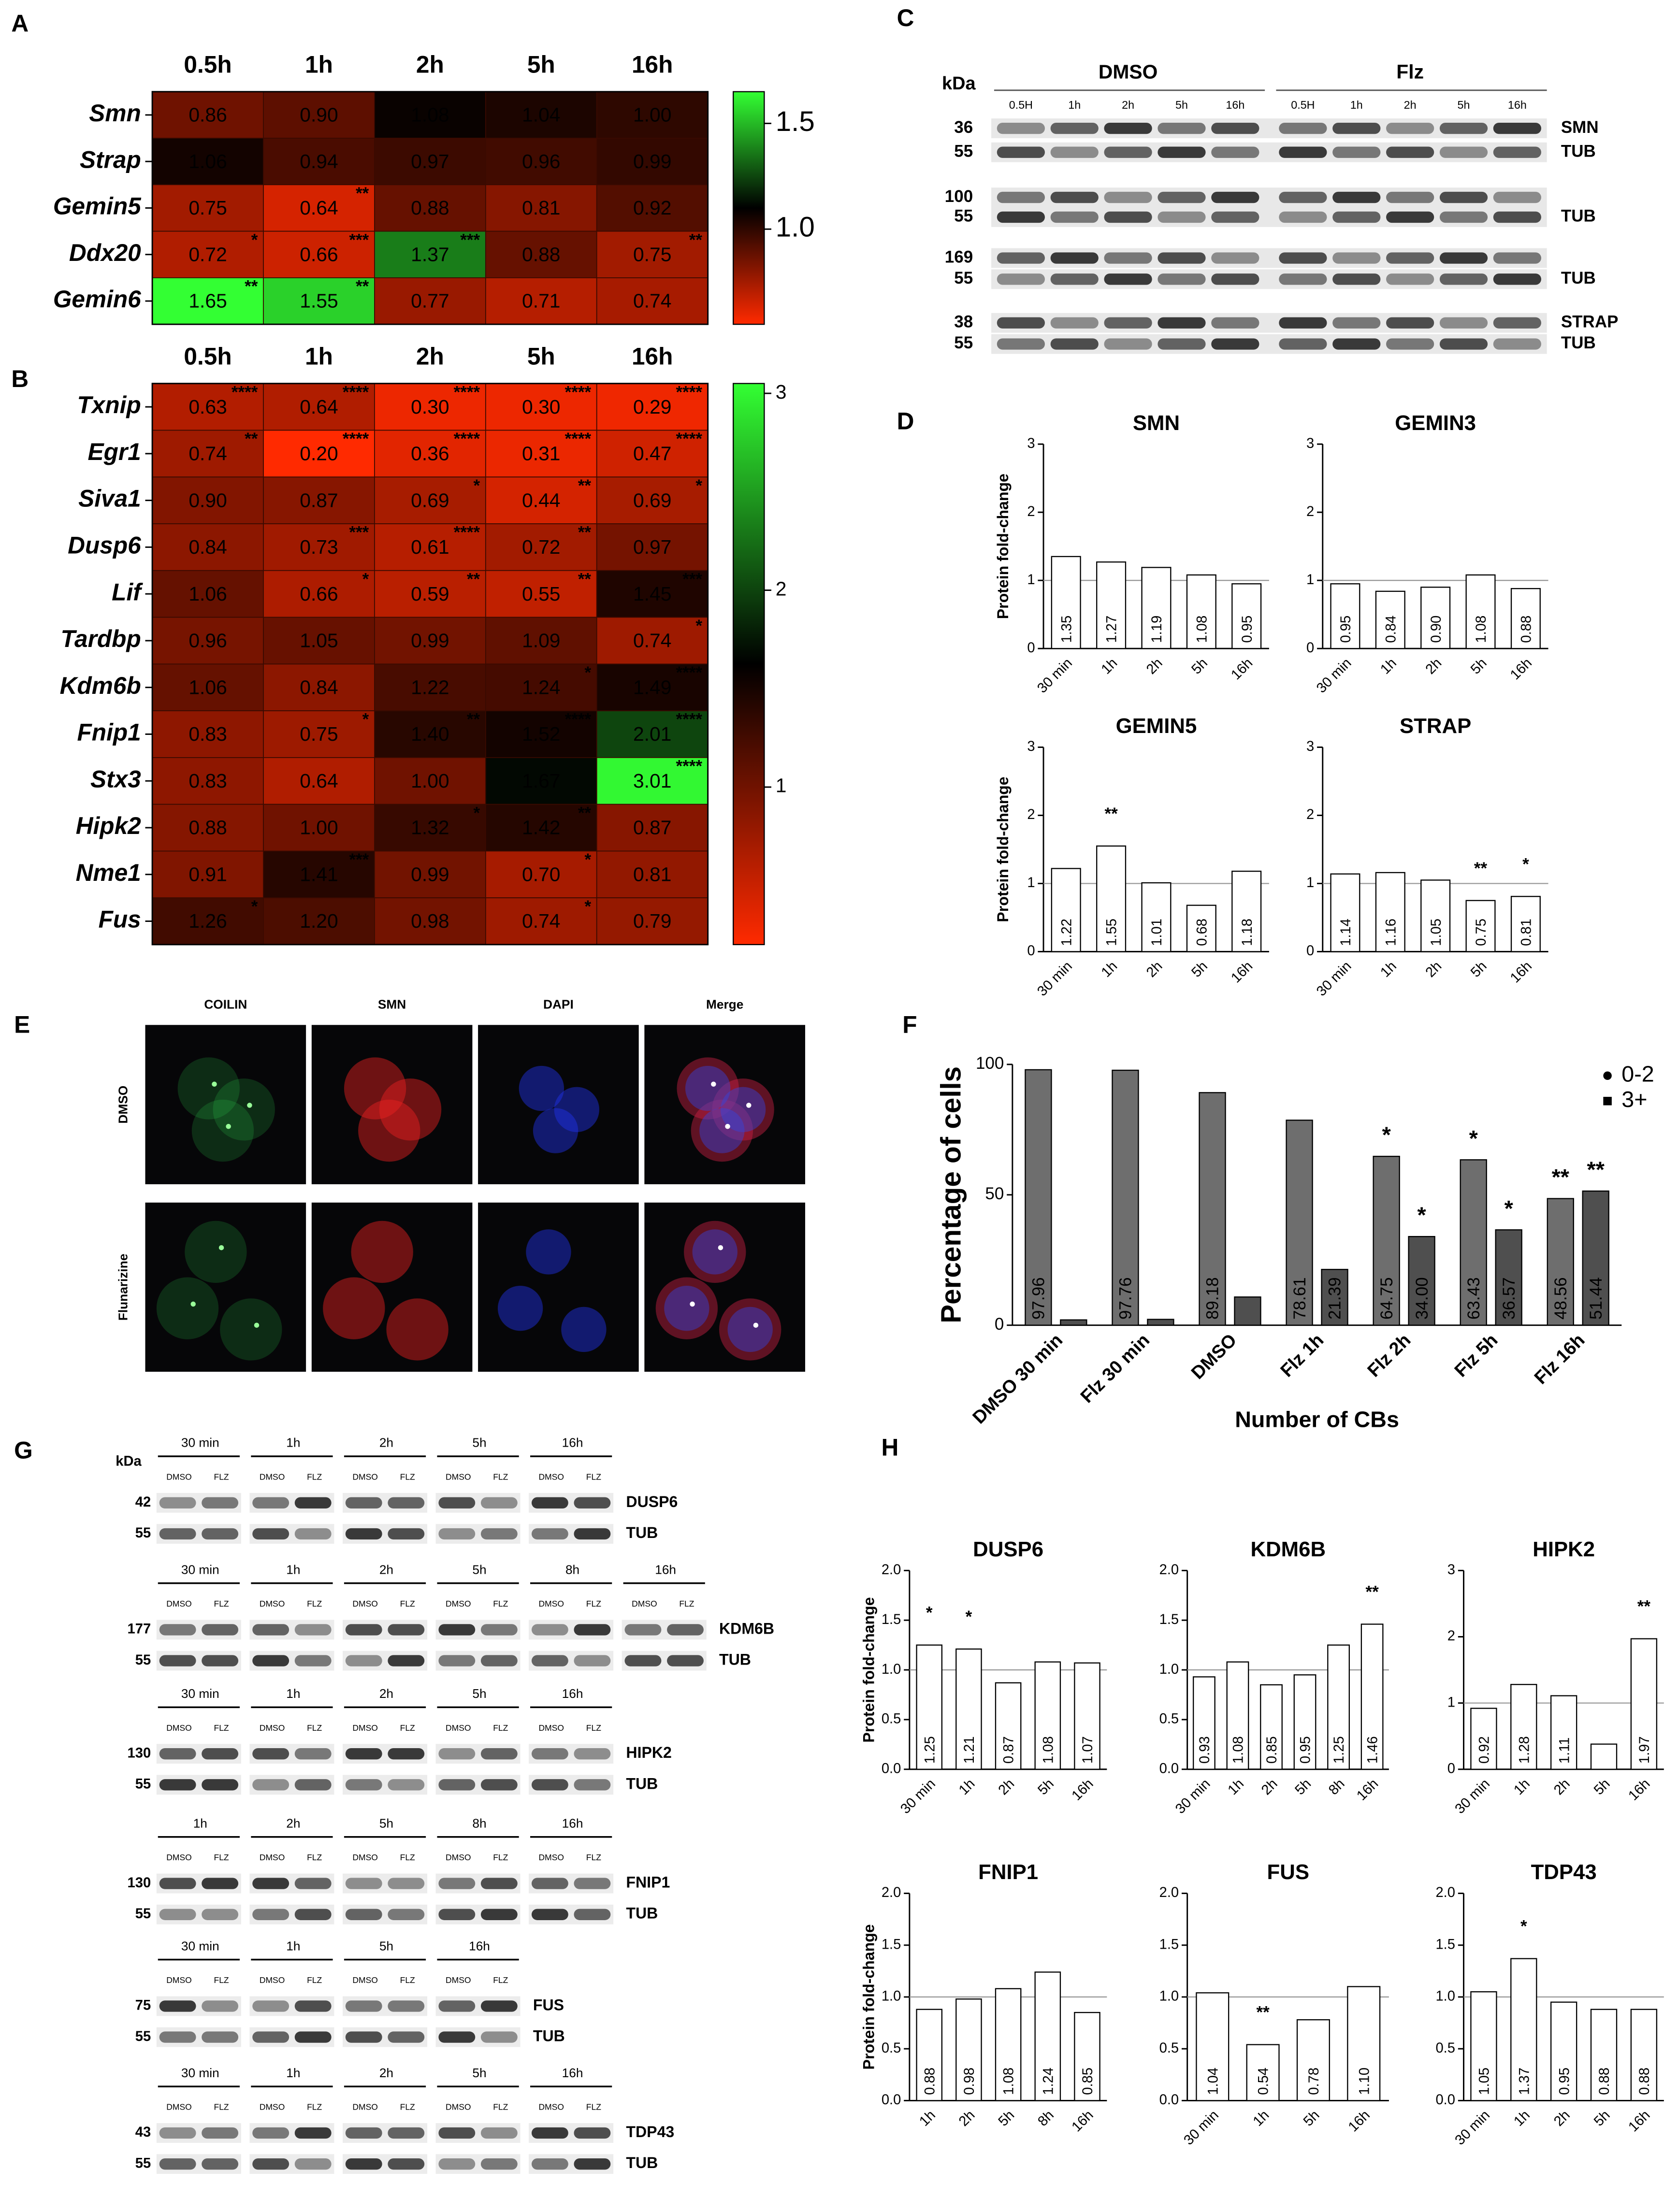 The width and height of the screenshot is (1678, 2212). I want to click on value-label: 0.93, so click(1205, 1750).